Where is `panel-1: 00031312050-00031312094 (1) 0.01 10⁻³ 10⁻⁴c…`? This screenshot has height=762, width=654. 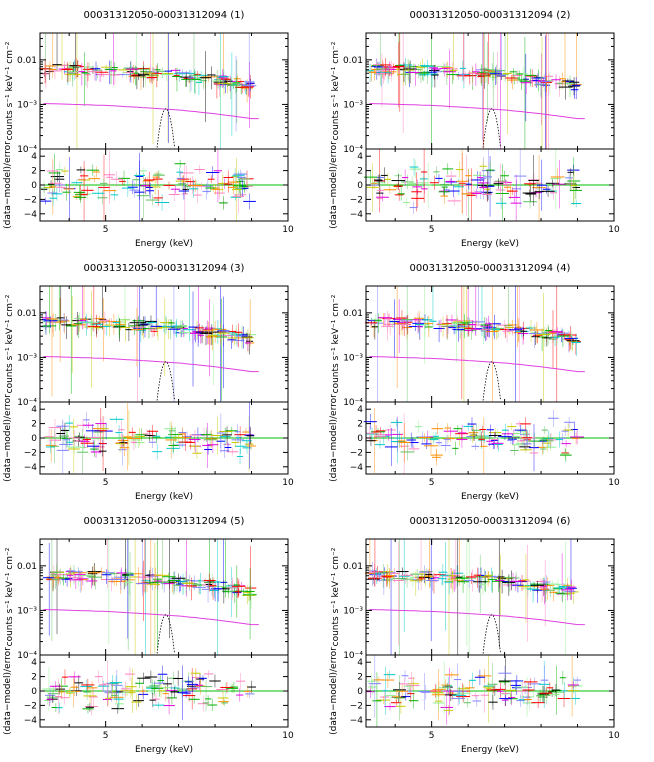
panel-1: 00031312050-00031312094 (1) 0.01 10⁻³ 10⁻⁴c… is located at coordinates (148, 129).